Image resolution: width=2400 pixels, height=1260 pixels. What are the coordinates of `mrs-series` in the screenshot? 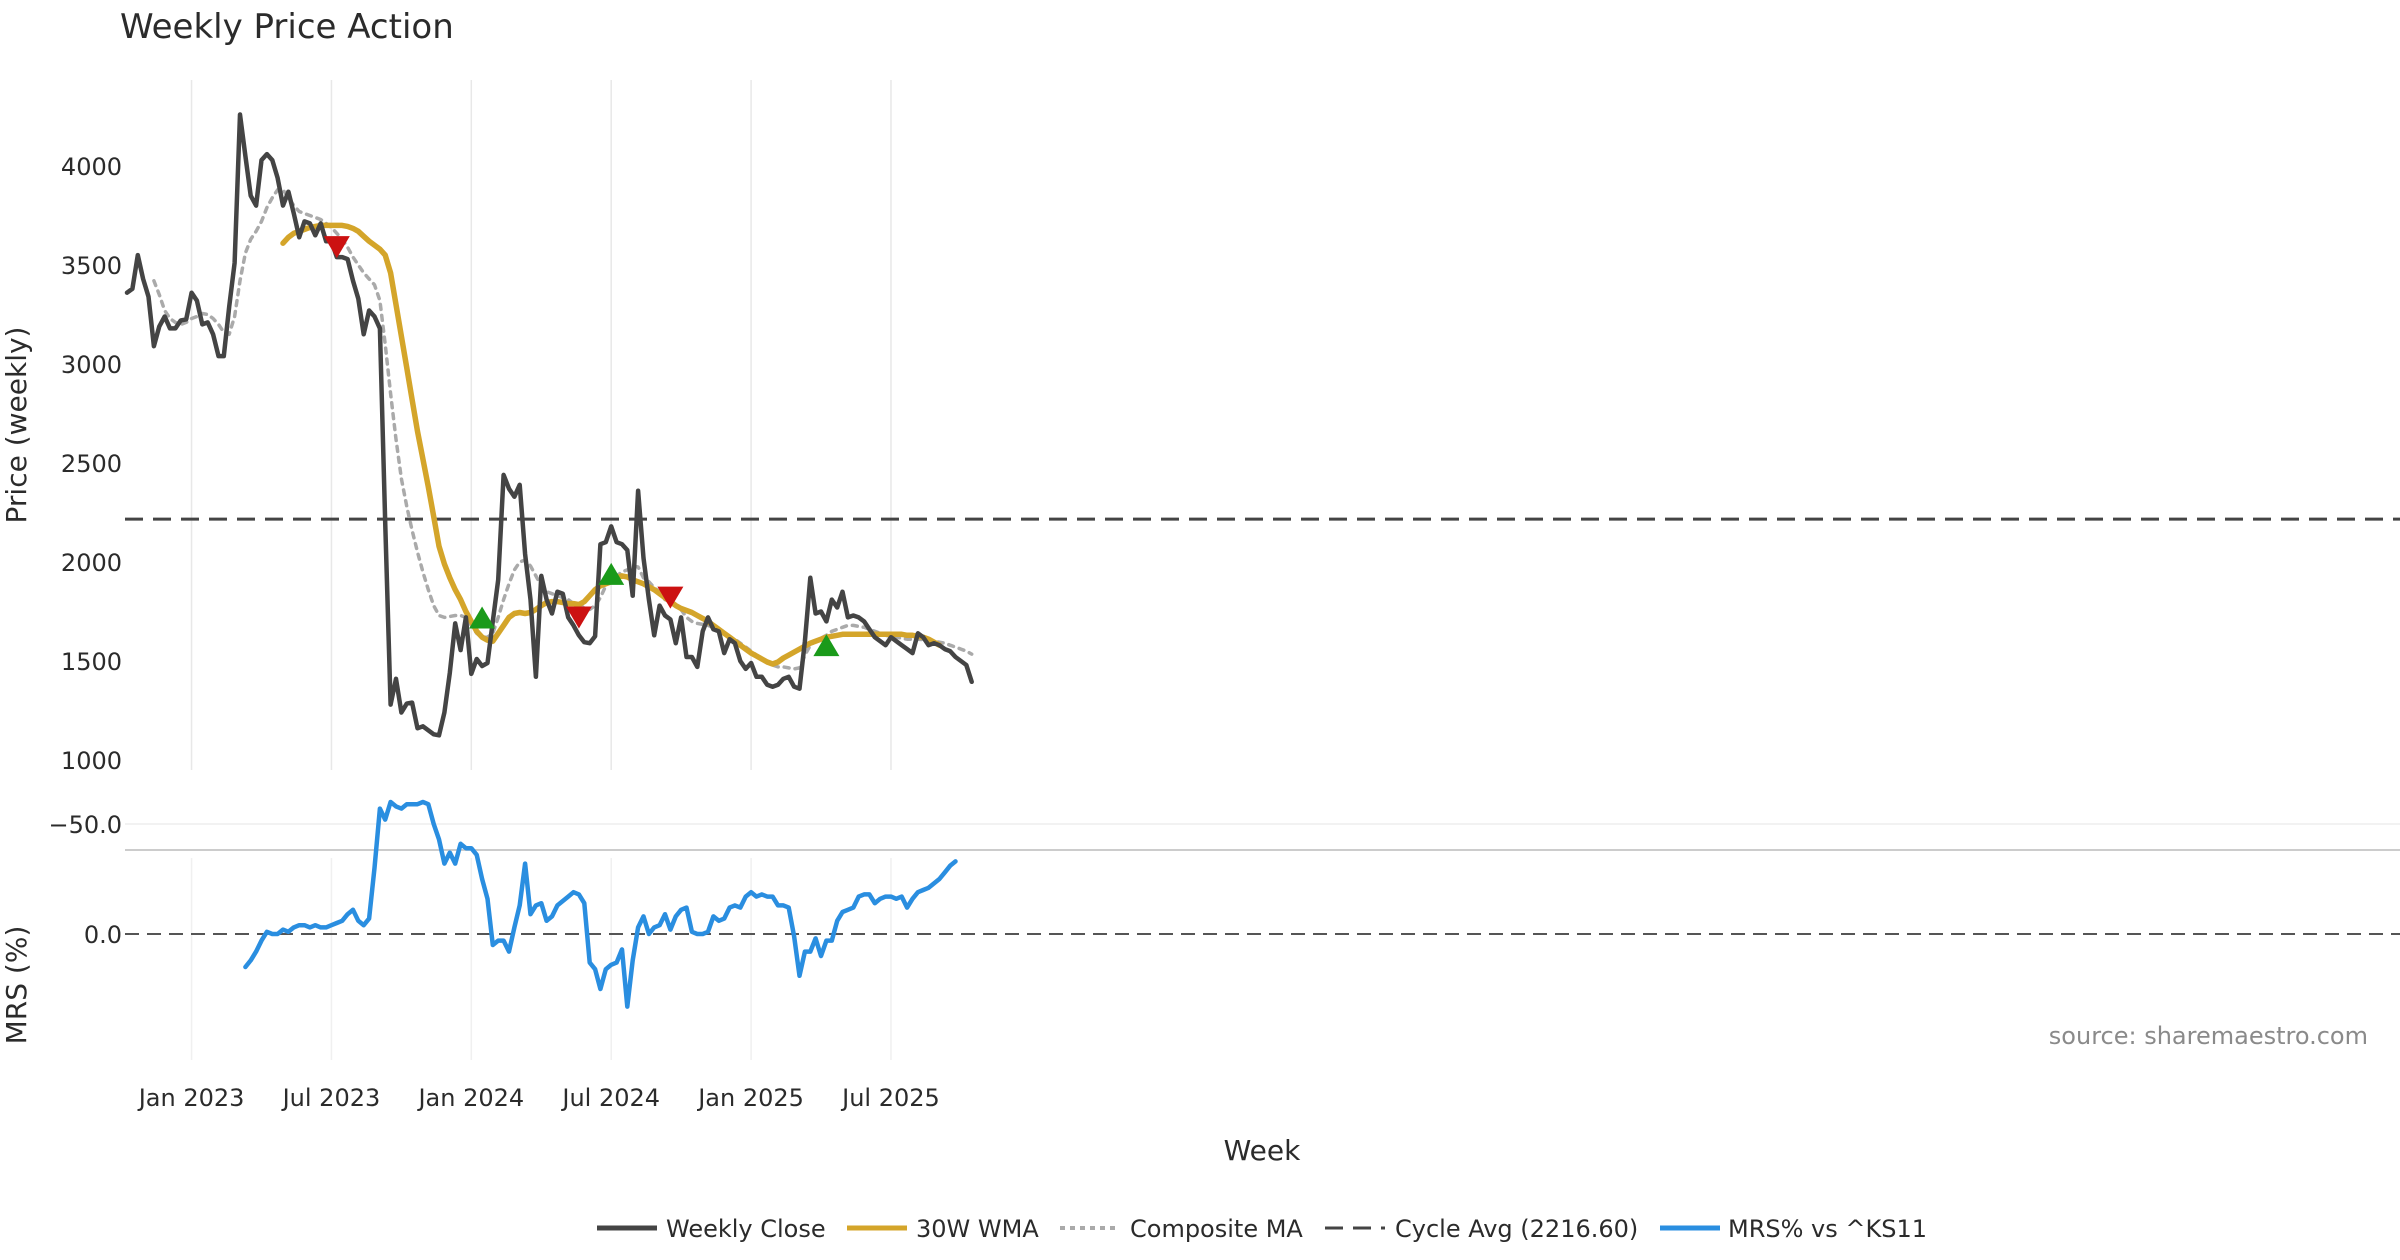 It's located at (600, 904).